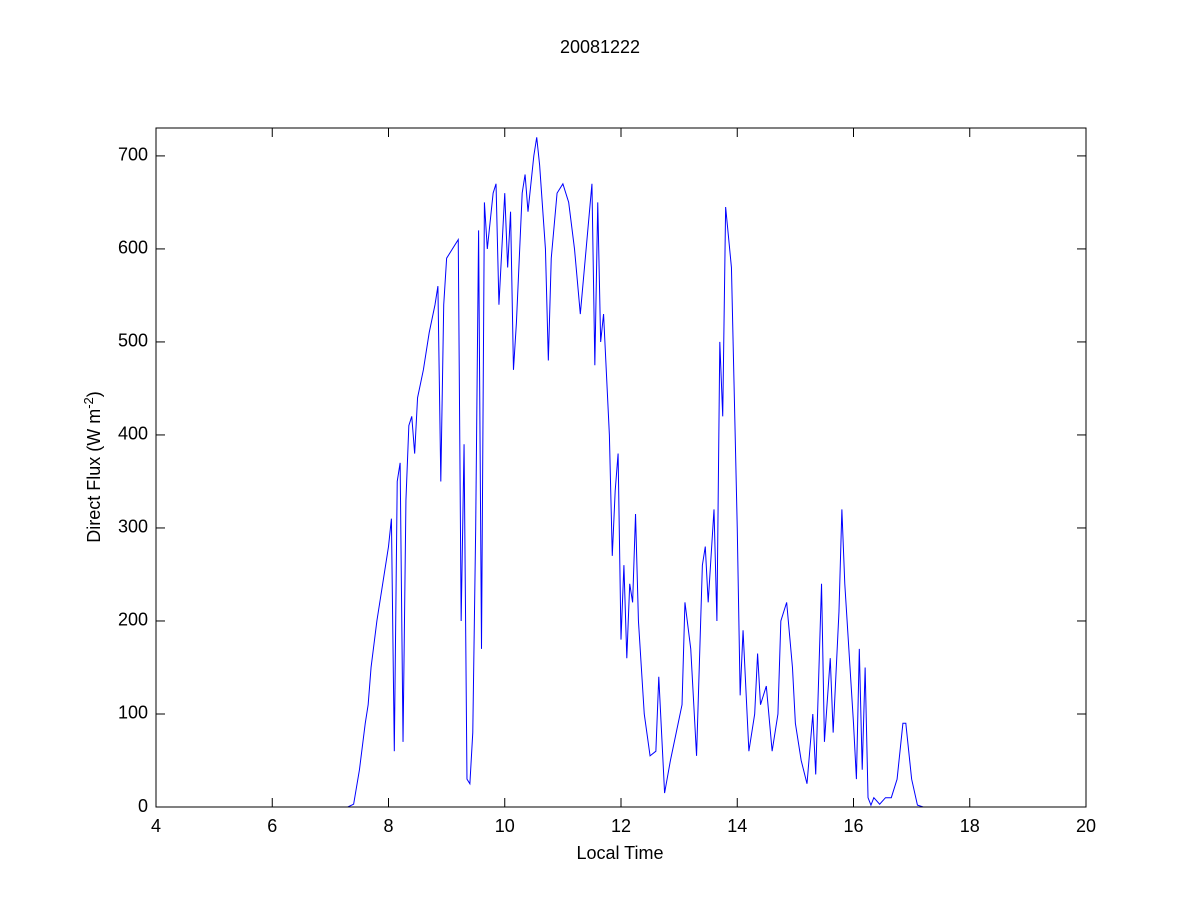  Describe the element at coordinates (133, 434) in the screenshot. I see `y-tick-label: 400` at that location.